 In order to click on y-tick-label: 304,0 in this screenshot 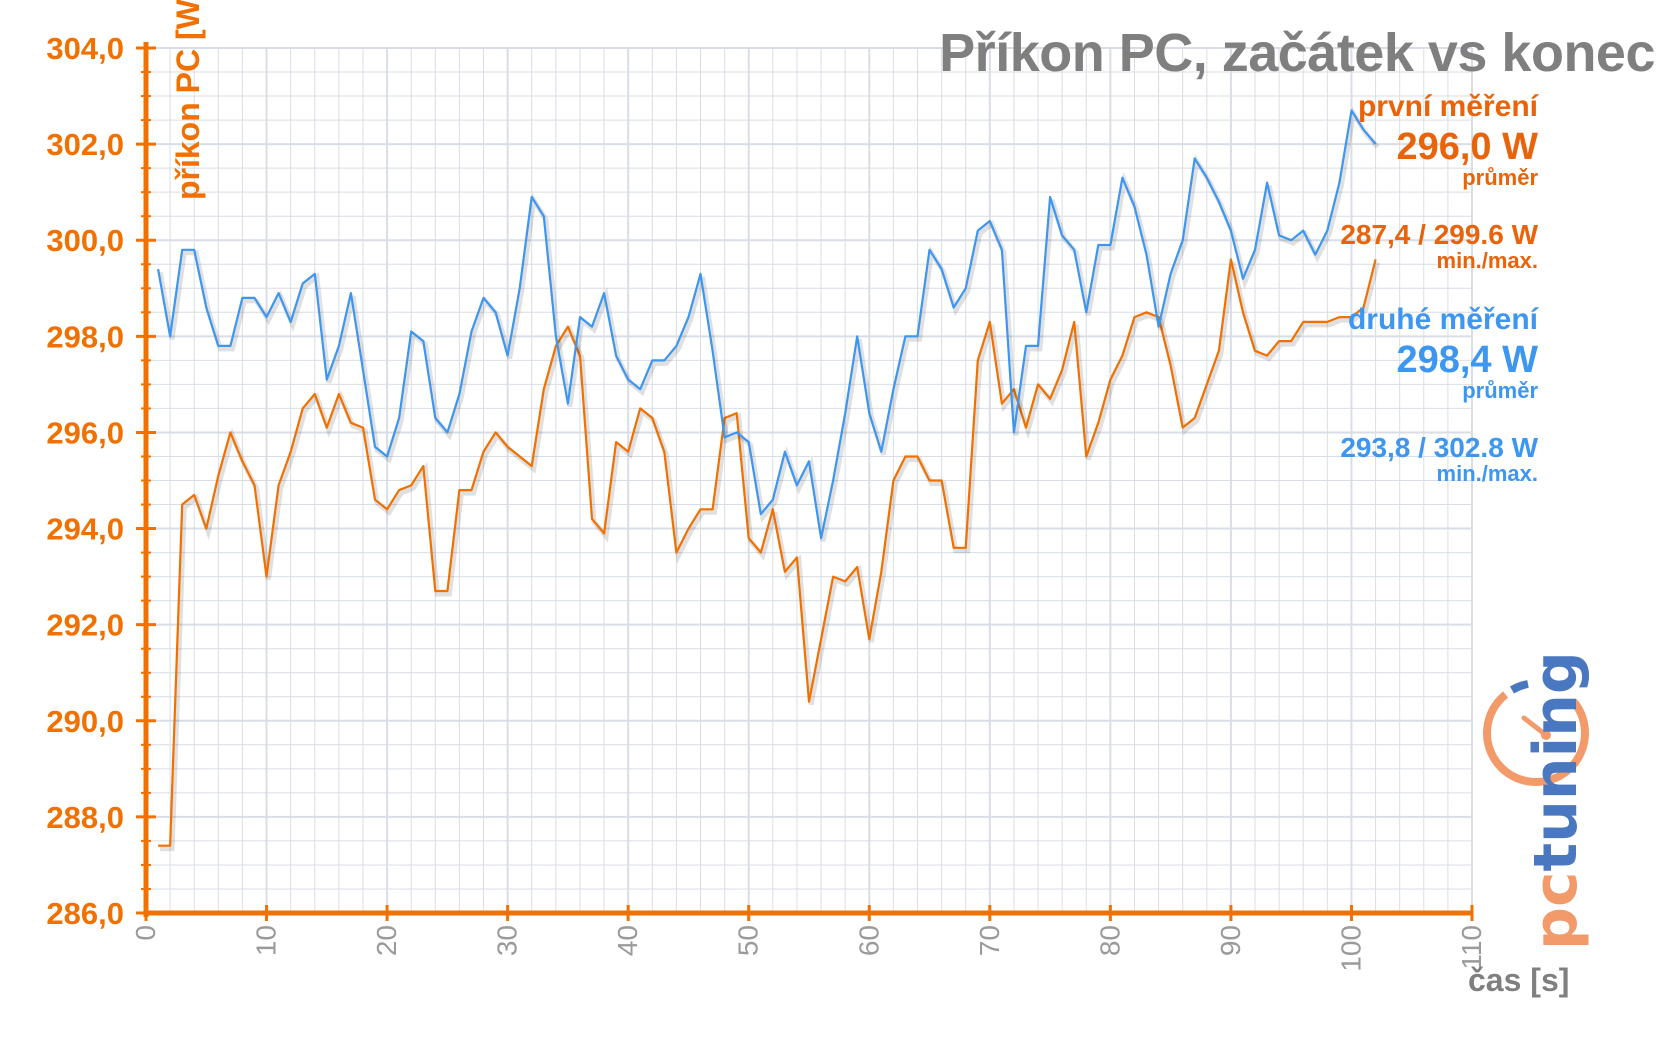, I will do `click(85, 48)`.